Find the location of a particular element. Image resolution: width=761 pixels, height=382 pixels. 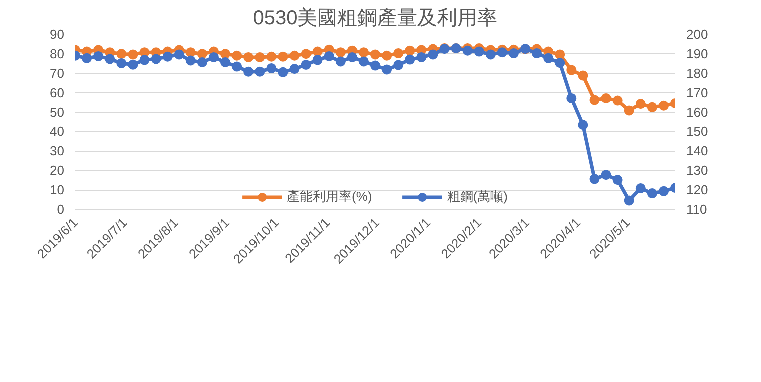

y2-tick-label: 130 is located at coordinates (697, 170).